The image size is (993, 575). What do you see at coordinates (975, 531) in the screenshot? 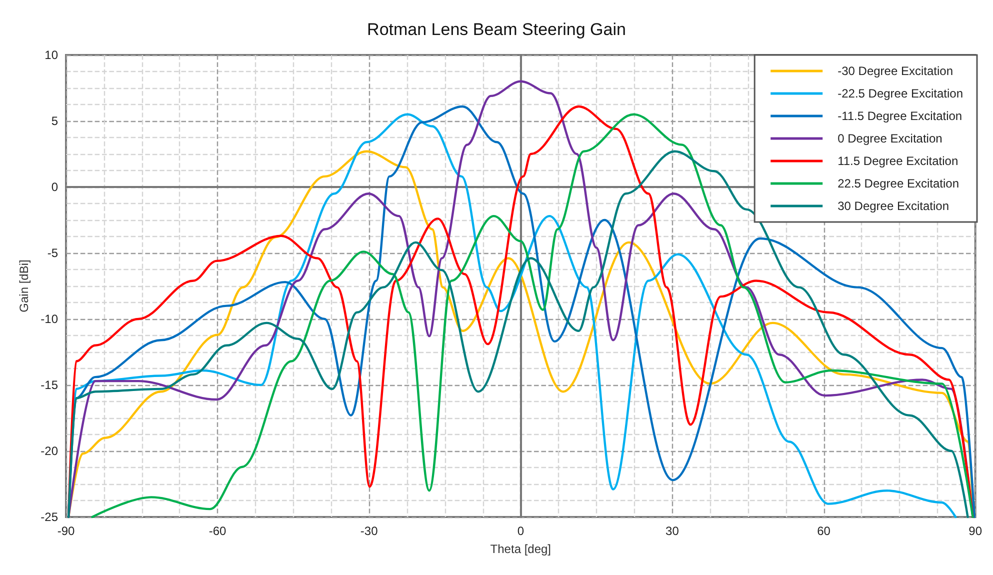
I see `x-tick-label: 90` at bounding box center [975, 531].